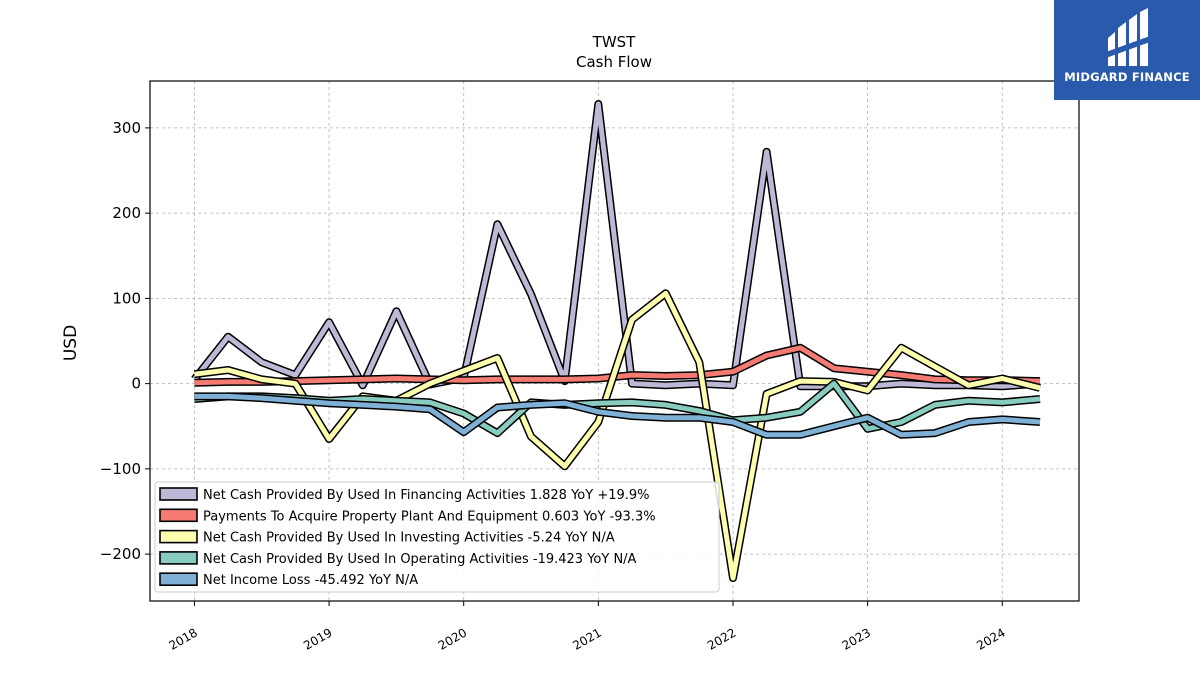 The image size is (1200, 675). What do you see at coordinates (614, 42) in the screenshot?
I see `chart-title: TWST` at bounding box center [614, 42].